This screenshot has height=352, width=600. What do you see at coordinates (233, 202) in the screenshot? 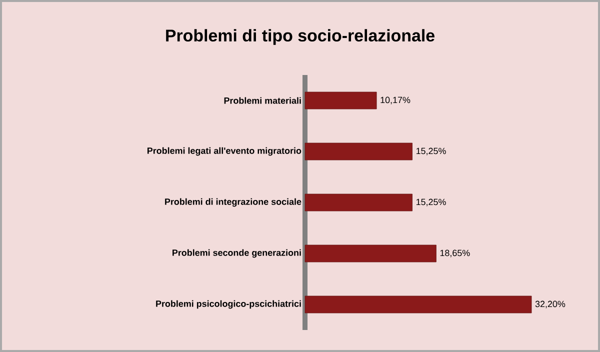
I see `y-tick-label: Problemi di integrazione sociale` at bounding box center [233, 202].